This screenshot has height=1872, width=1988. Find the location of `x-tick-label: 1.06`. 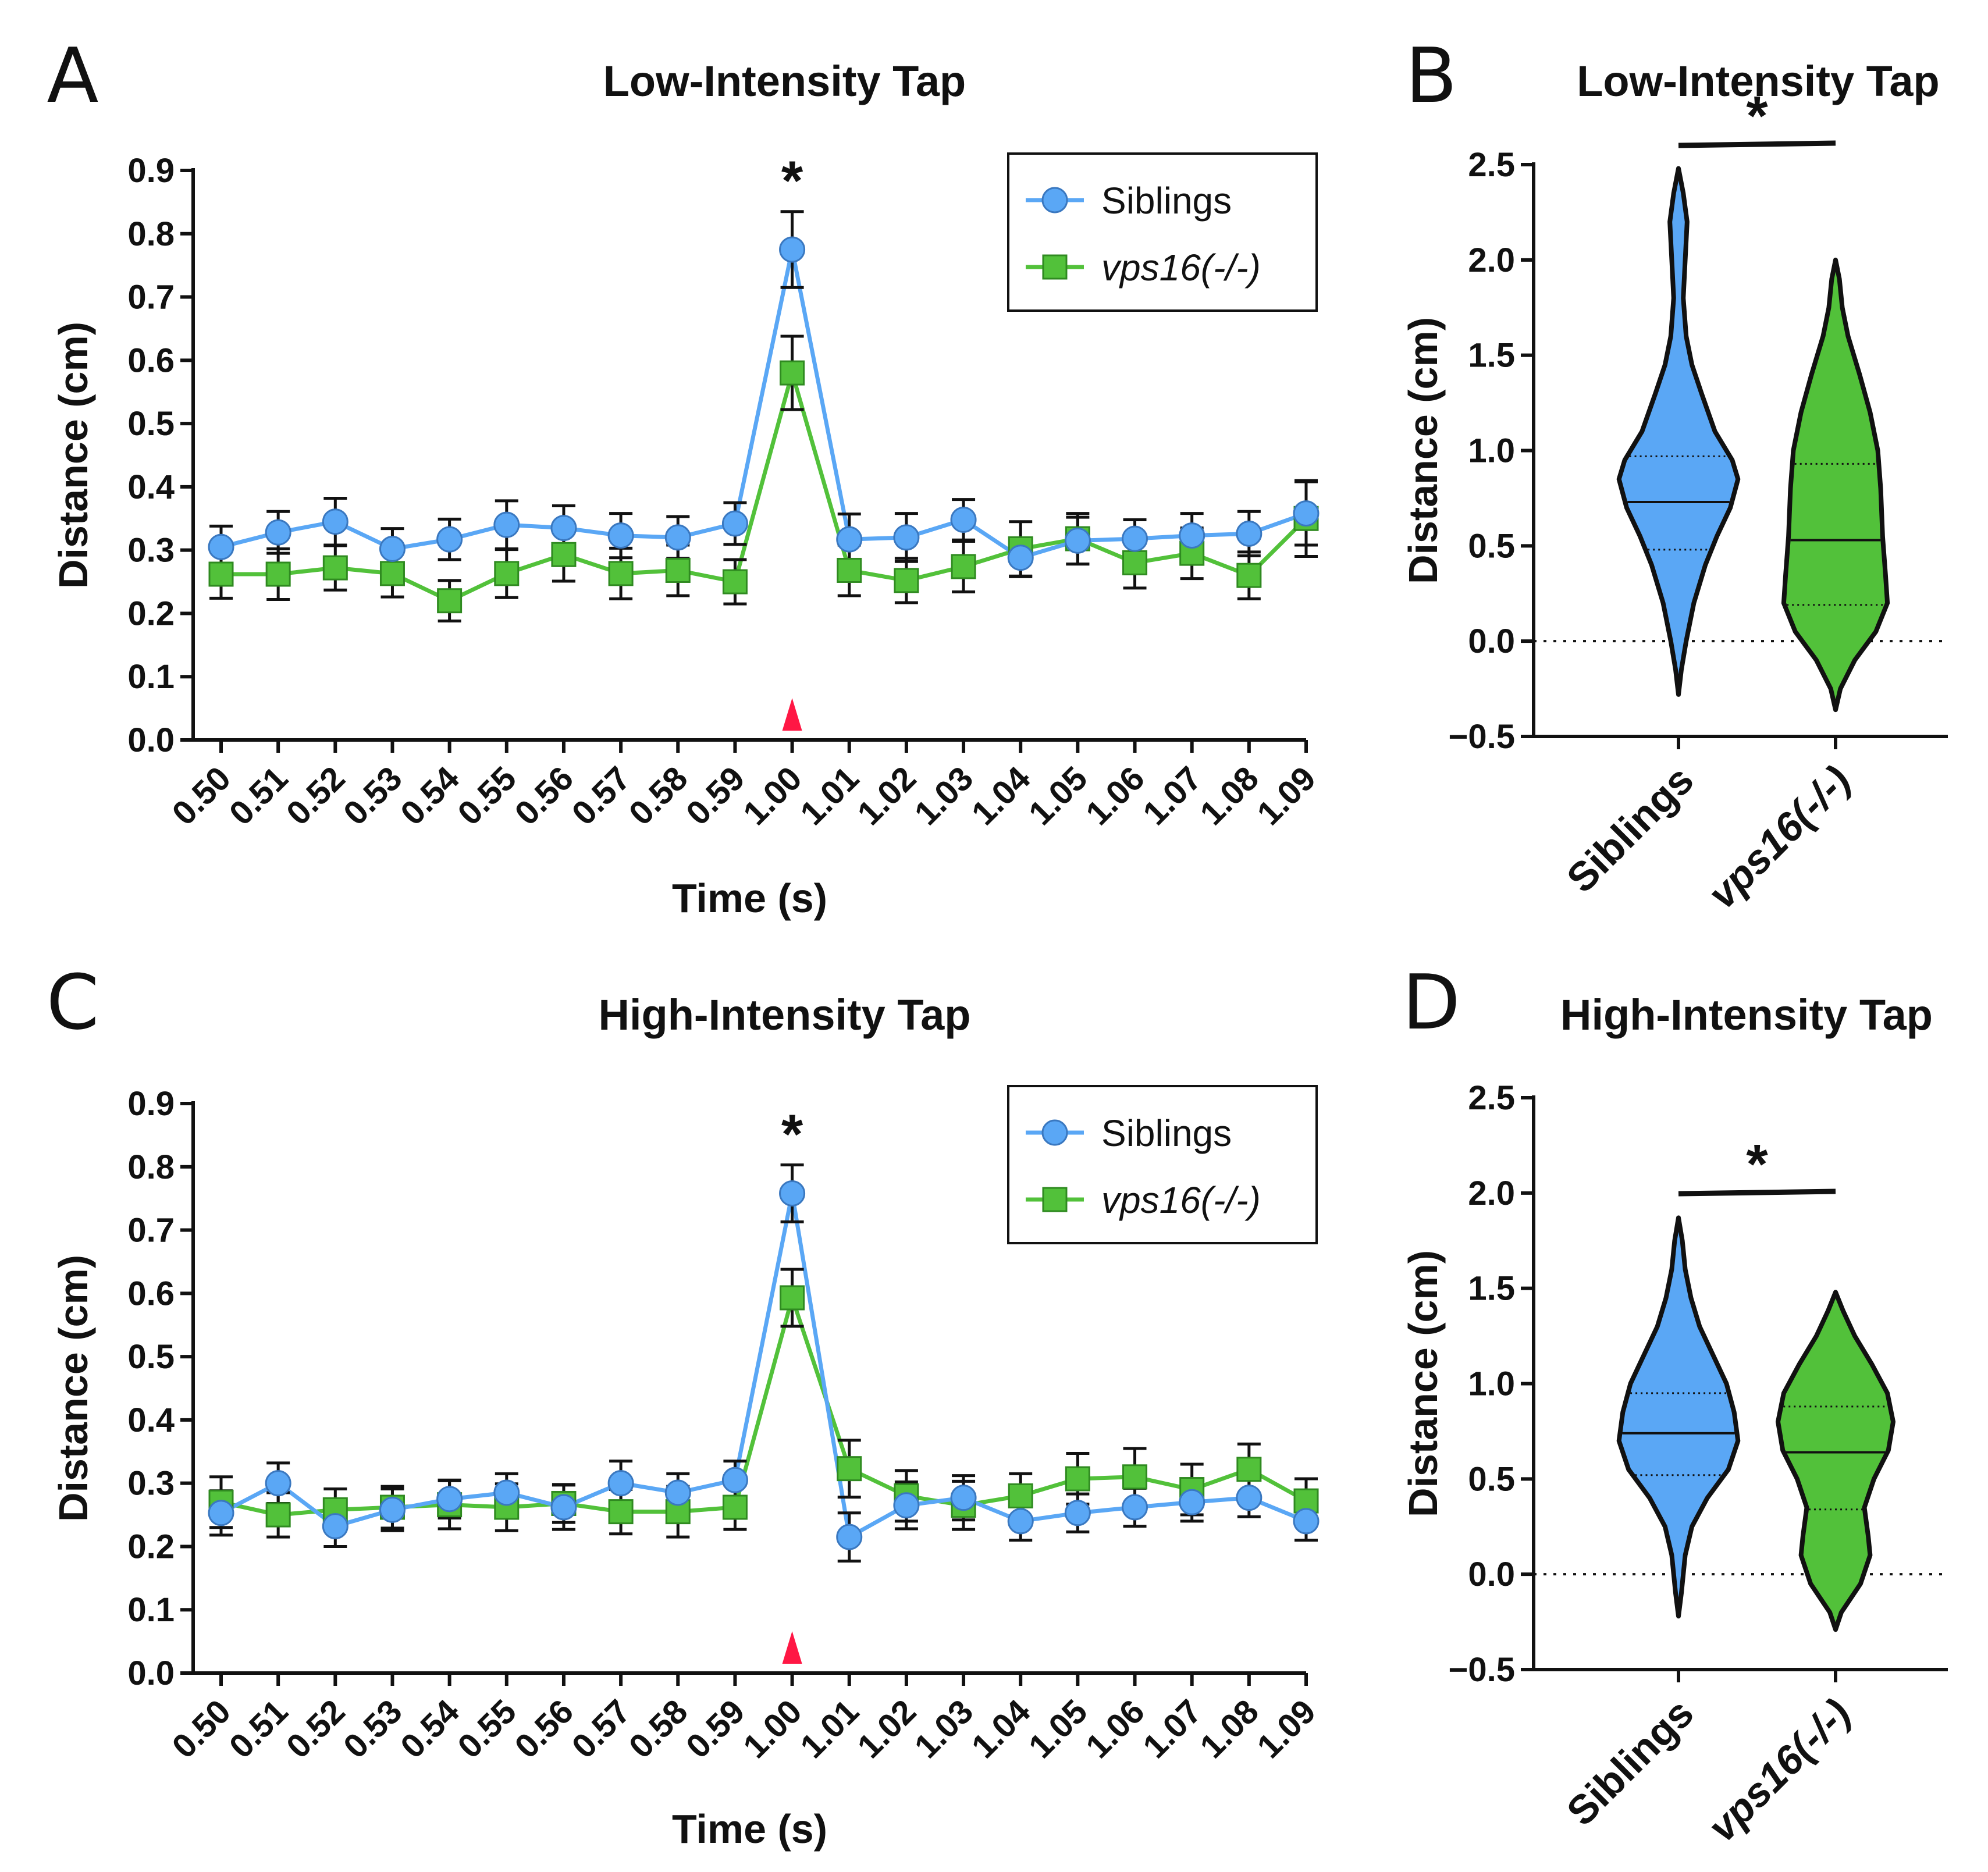

x-tick-label: 1.06 is located at coordinates (1116, 795).